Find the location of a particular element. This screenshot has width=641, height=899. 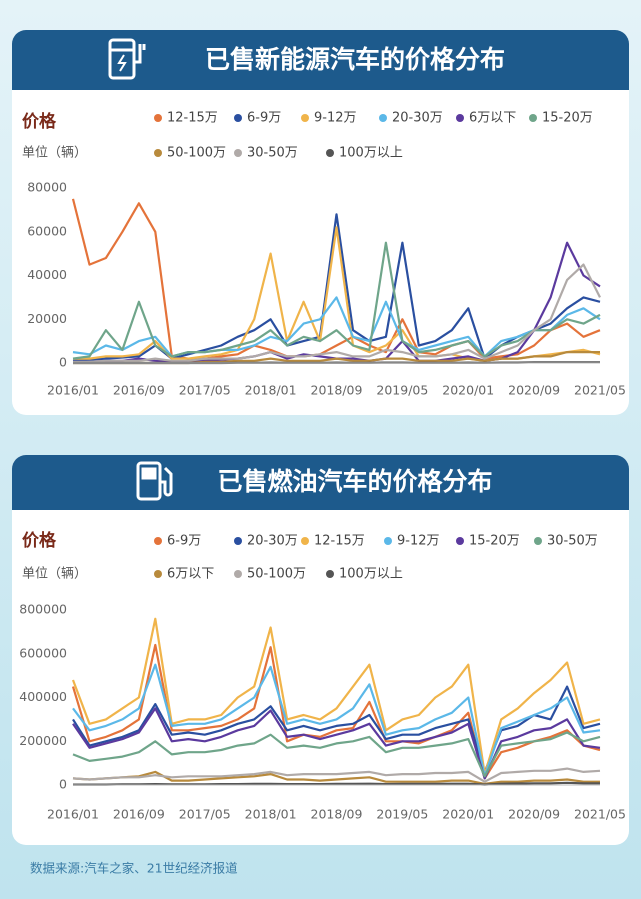

source-note: 数据来源:汽车之家、21世纪经济报道 is located at coordinates (134, 868).